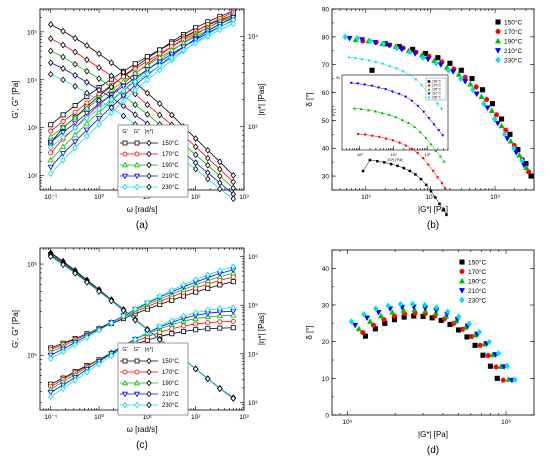 Image resolution: width=550 pixels, height=476 pixels. Describe the element at coordinates (338, 78) in the screenshot. I see `inset-y-tick-label: 90` at that location.